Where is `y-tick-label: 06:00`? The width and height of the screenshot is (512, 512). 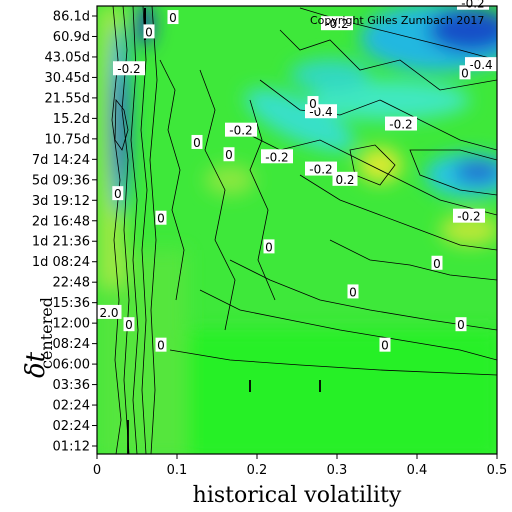 y-tick-label: 06:00 is located at coordinates (71, 365).